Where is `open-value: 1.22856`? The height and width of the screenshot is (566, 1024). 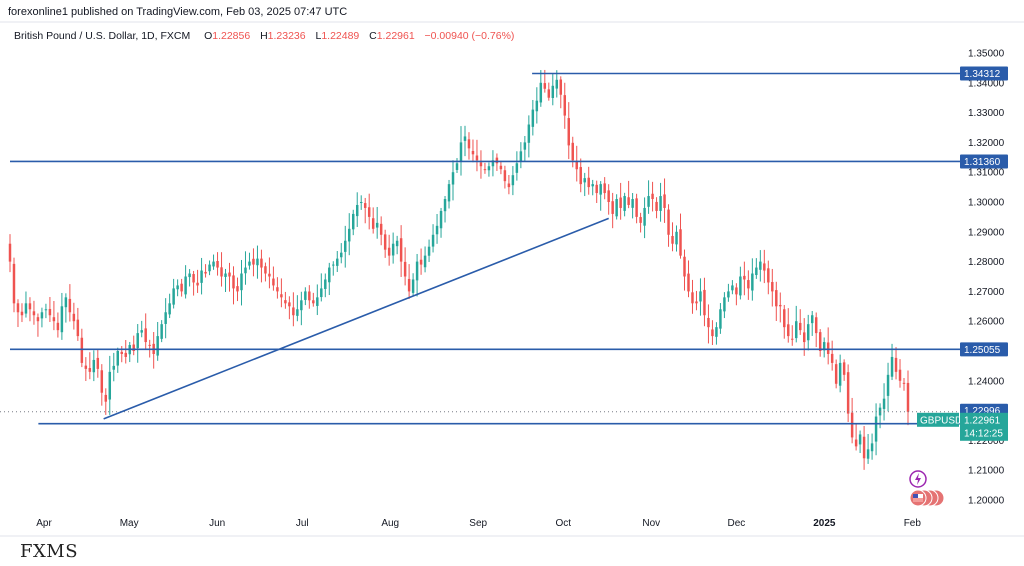
open-value: 1.22856 is located at coordinates (231, 36).